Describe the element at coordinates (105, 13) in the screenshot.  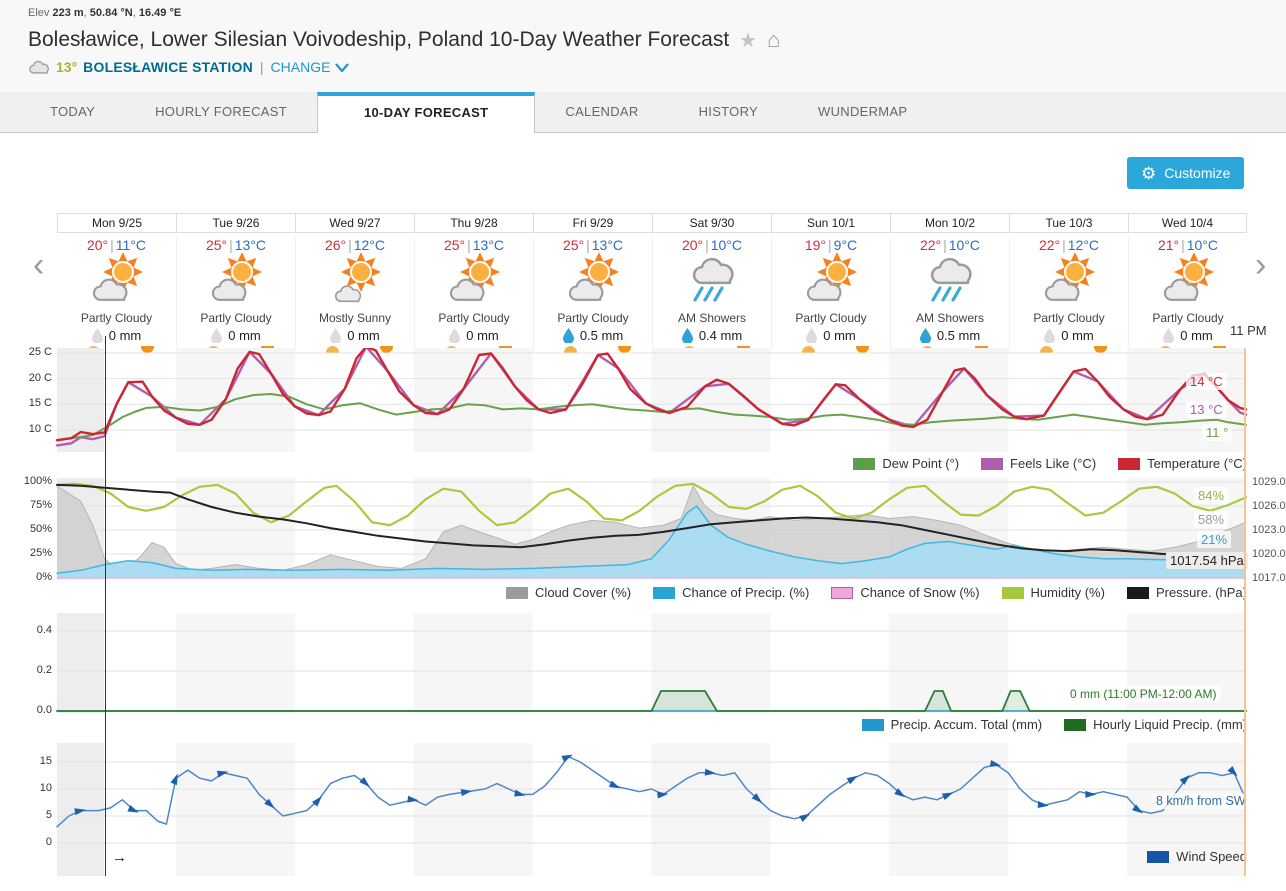
I see `location-coordinates: Elev 223 m, 50.84 °N, 16.49 °E` at that location.